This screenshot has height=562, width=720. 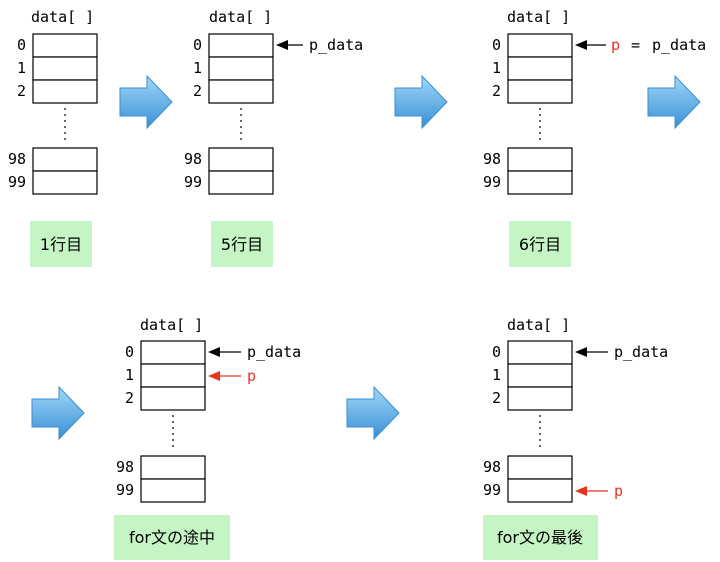 I want to click on step-label: 5行目, so click(x=242, y=244).